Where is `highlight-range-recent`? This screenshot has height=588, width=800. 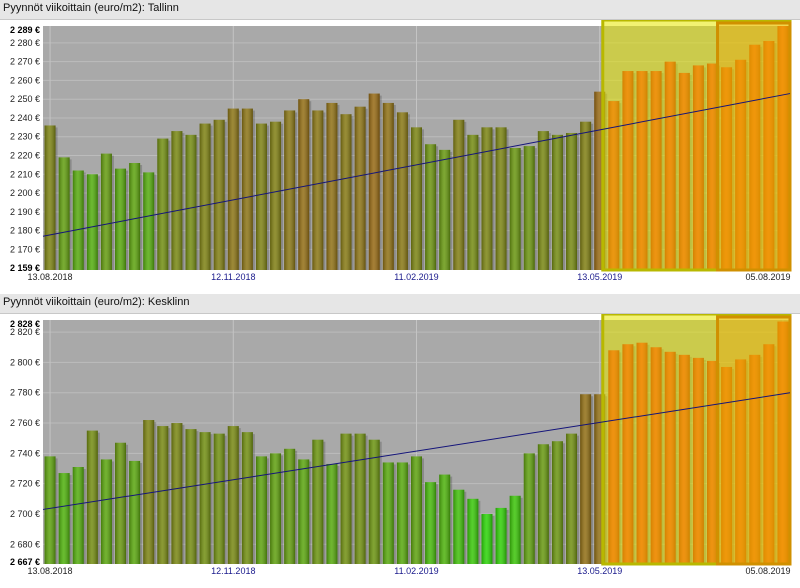
highlight-range-recent is located at coordinates (754, 146).